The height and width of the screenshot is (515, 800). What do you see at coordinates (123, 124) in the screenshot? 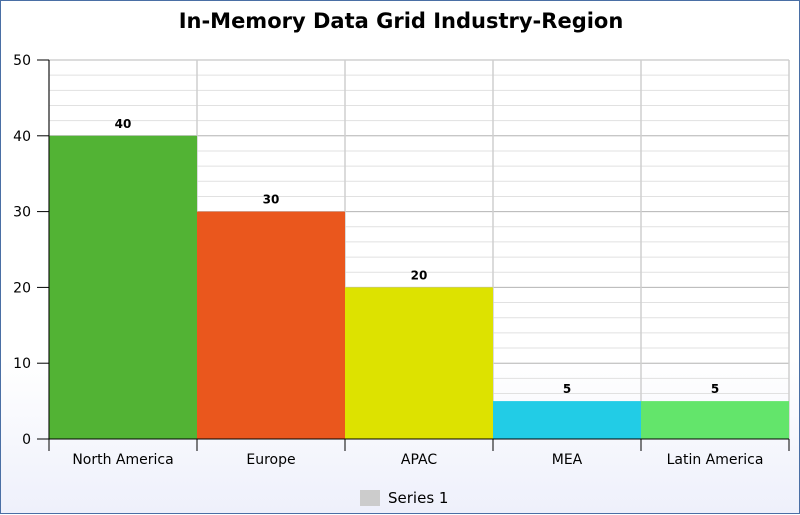
I see `bar-value-label: 40` at bounding box center [123, 124].